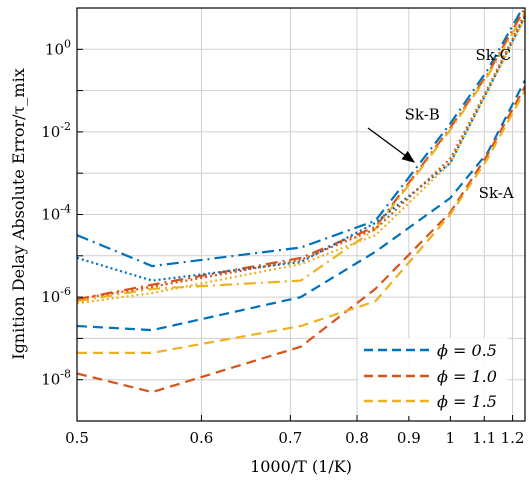 This screenshot has height=482, width=529. What do you see at coordinates (18, 214) in the screenshot?
I see `y-axis-label: Ignition Delay Absolute Error/τ_mix` at bounding box center [18, 214].